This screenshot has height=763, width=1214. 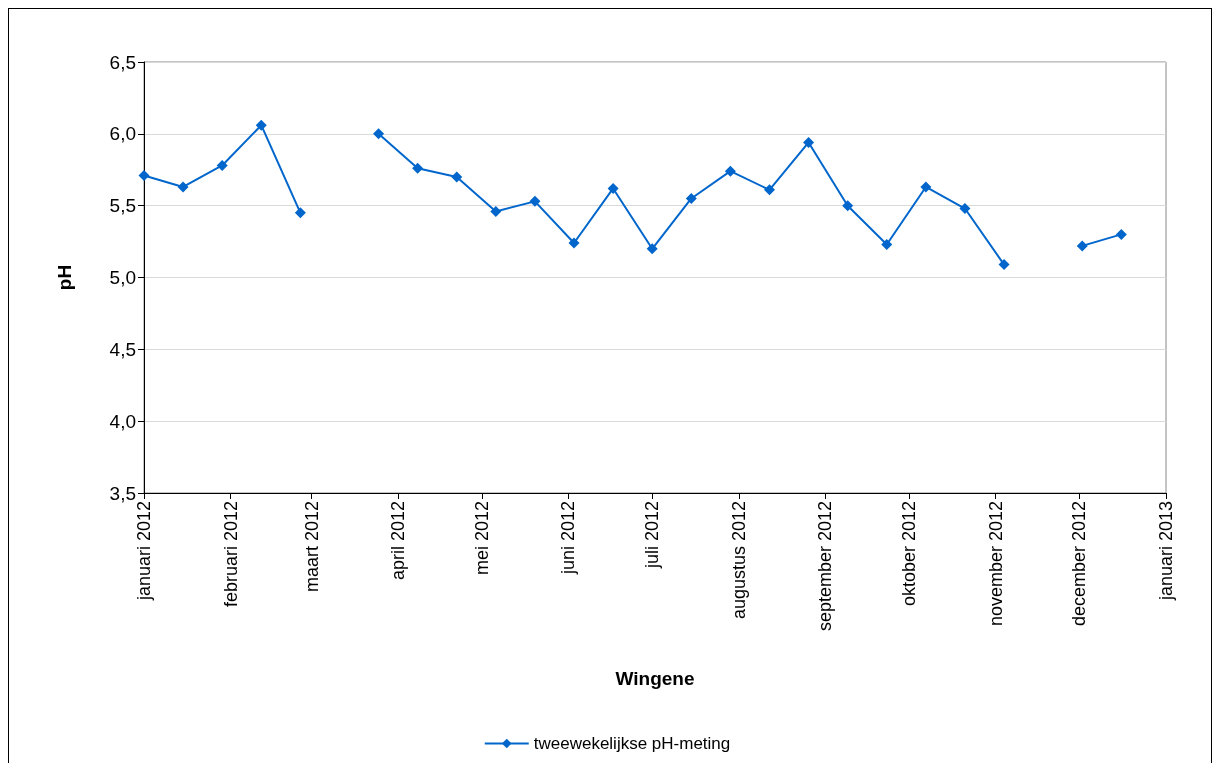 I want to click on y-tick-label: 6,0, so click(x=122, y=134).